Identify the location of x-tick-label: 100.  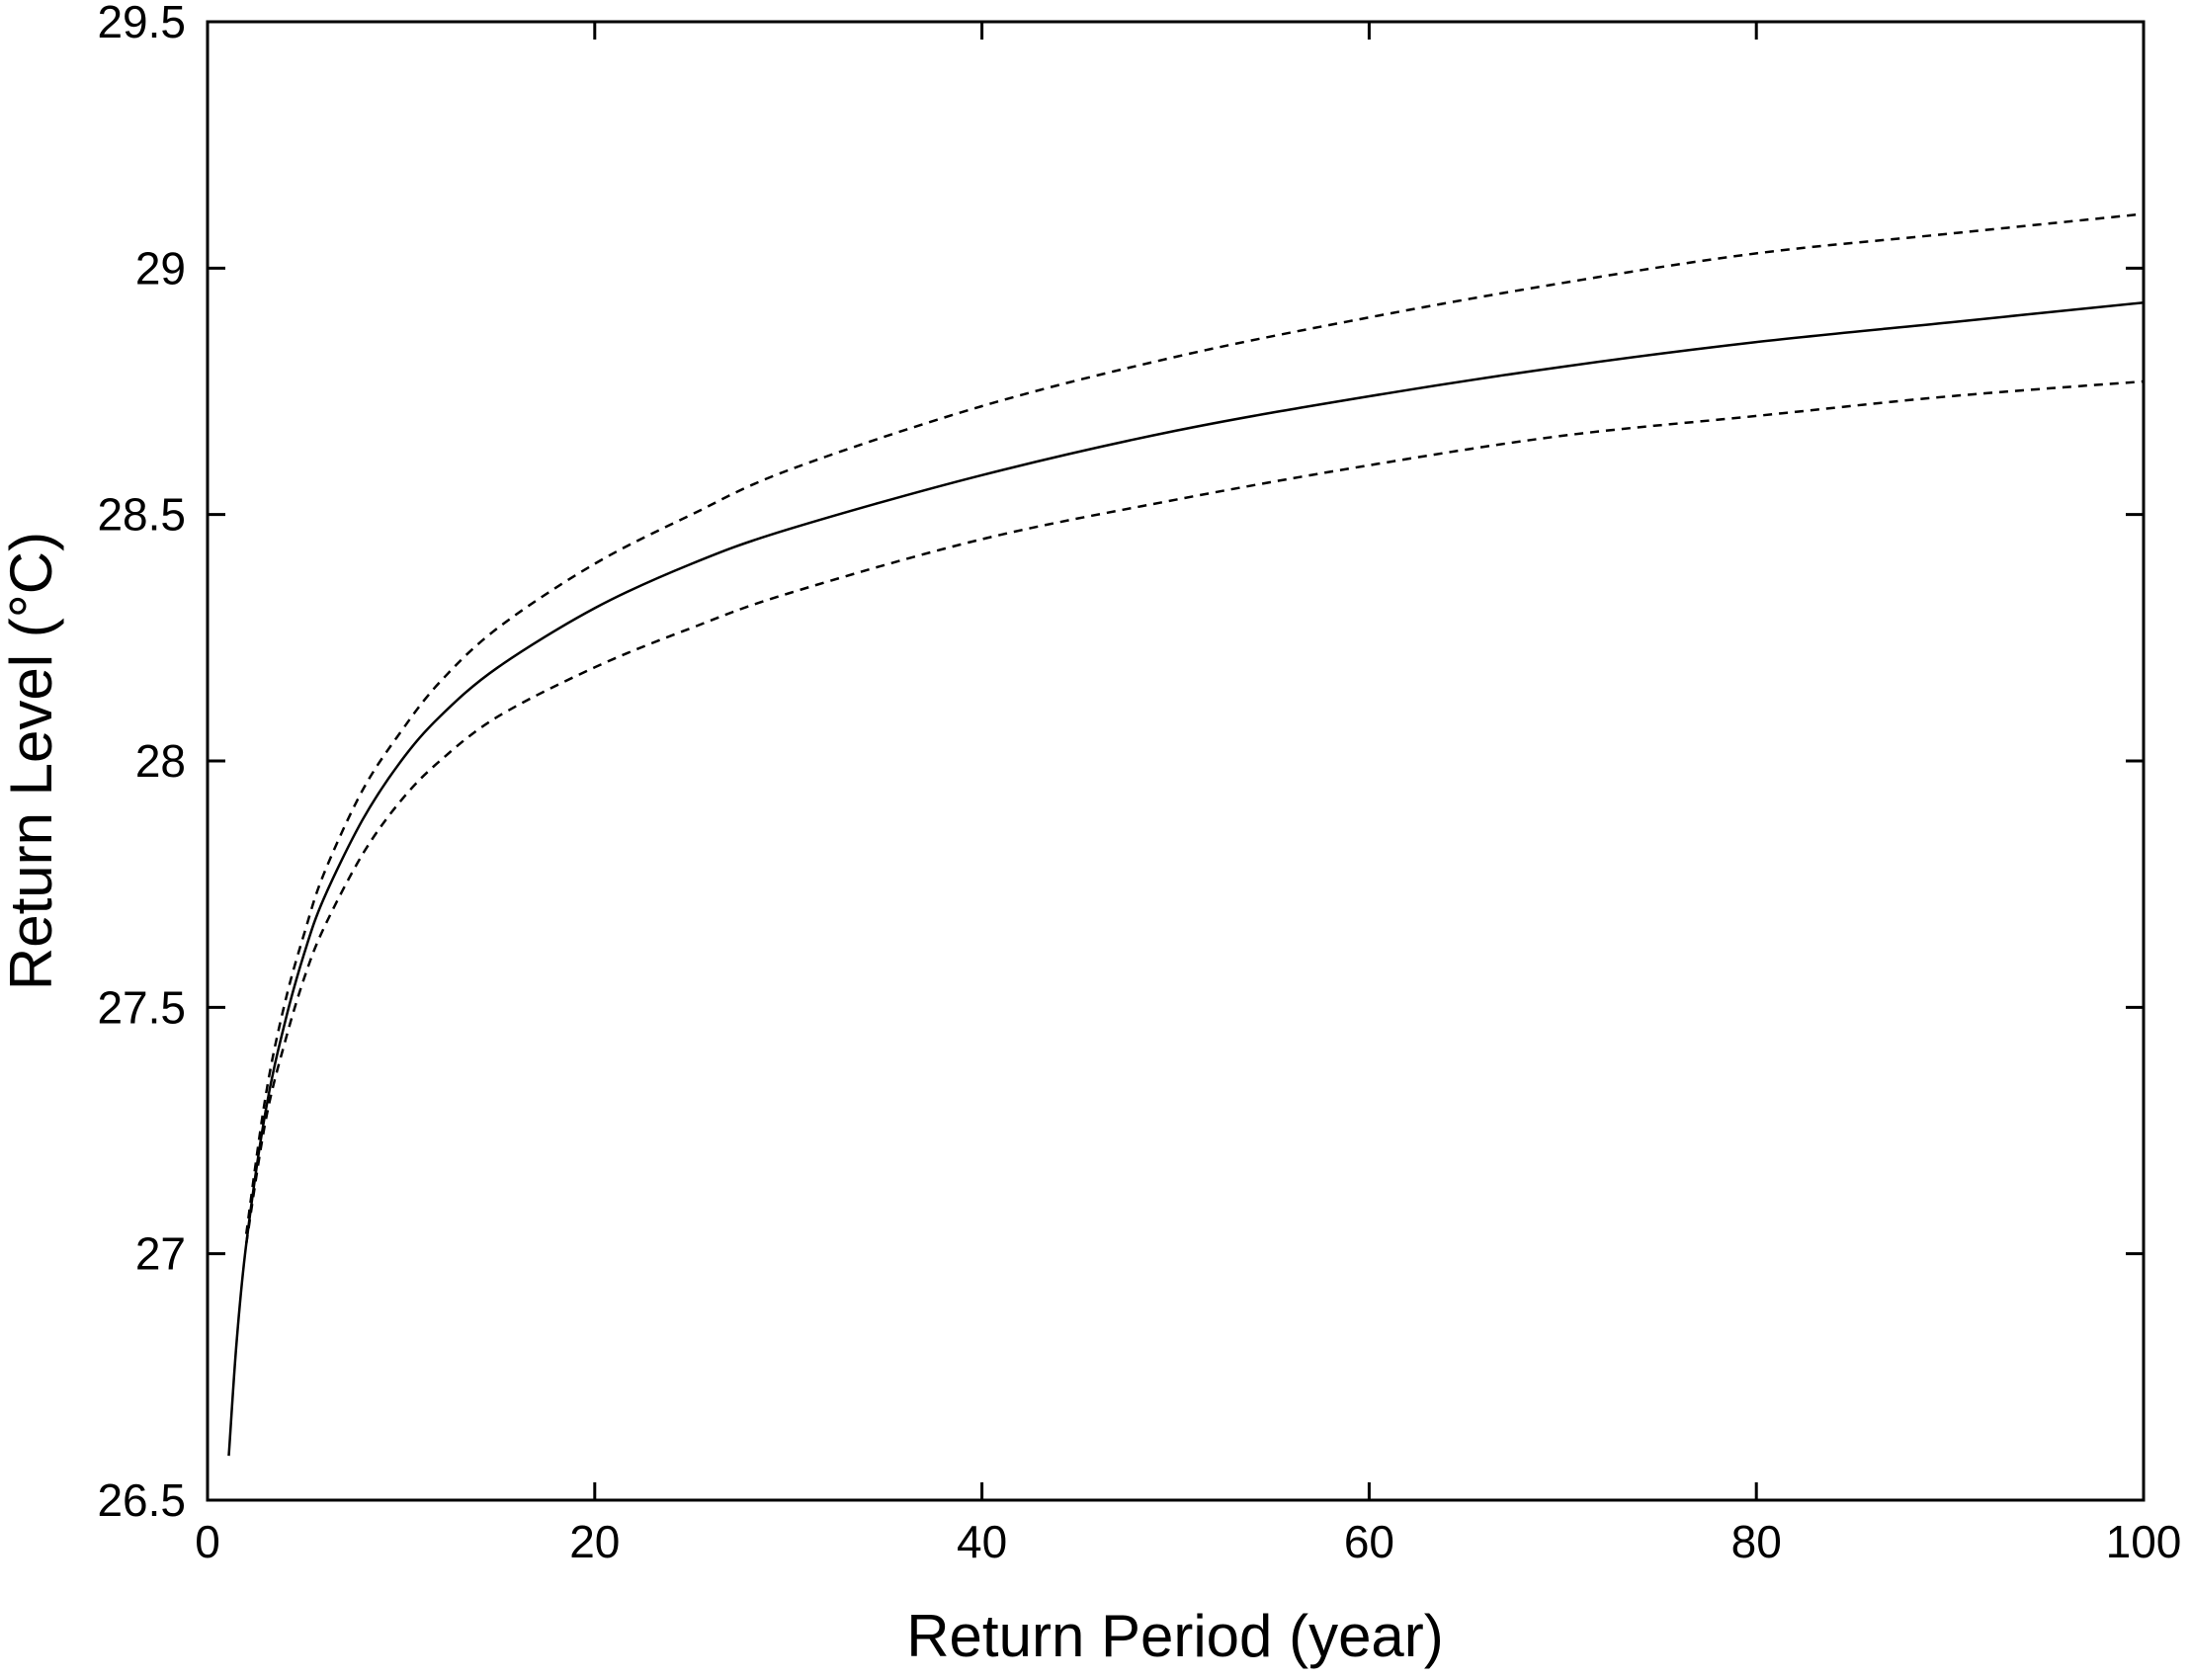
(2144, 1541).